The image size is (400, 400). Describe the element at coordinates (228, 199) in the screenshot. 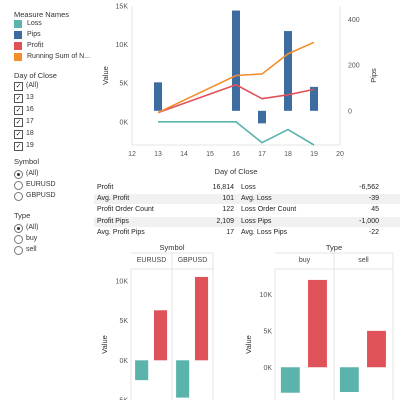

I see `stat-value: 101` at that location.